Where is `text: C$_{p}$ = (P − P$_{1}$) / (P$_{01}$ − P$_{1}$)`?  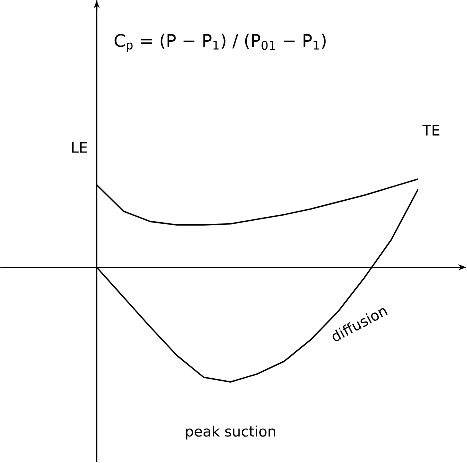 text: C$_{p}$ = (P − P$_{1}$) / (P$_{01}$ − P$_{1}$) is located at coordinates (220, 43).